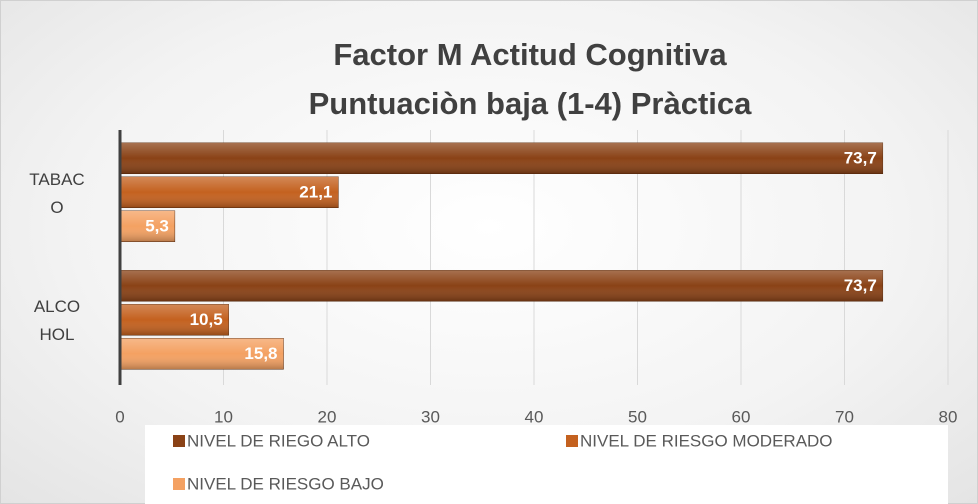 The width and height of the screenshot is (978, 504). Describe the element at coordinates (530, 54) in the screenshot. I see `chart-title: Factor M Actitud Cognitiva` at that location.